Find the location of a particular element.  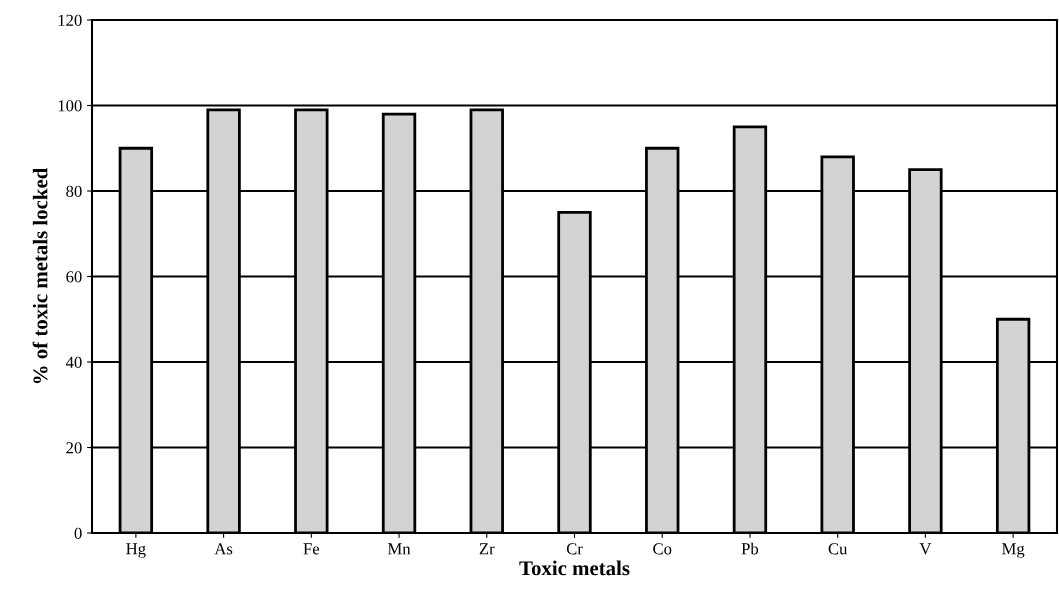

x-tick-label: Fe is located at coordinates (311, 549).